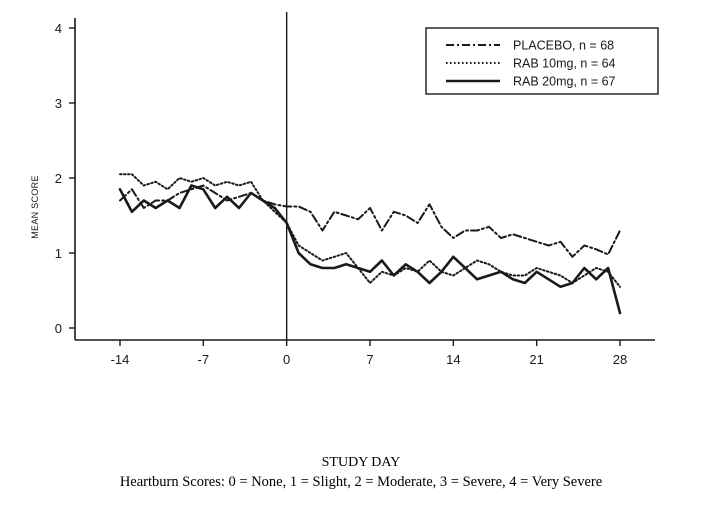 This screenshot has width=722, height=506. Describe the element at coordinates (58, 328) in the screenshot. I see `y-tick-label: 0` at that location.